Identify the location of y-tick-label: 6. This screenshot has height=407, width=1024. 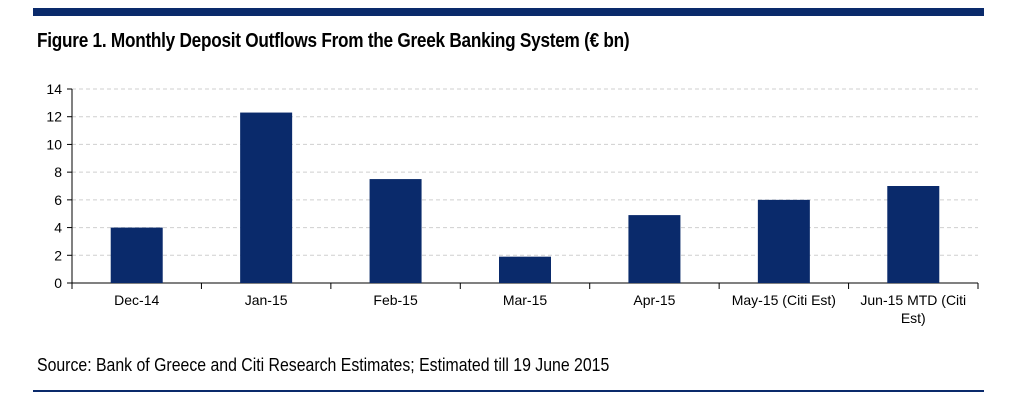
(58, 200).